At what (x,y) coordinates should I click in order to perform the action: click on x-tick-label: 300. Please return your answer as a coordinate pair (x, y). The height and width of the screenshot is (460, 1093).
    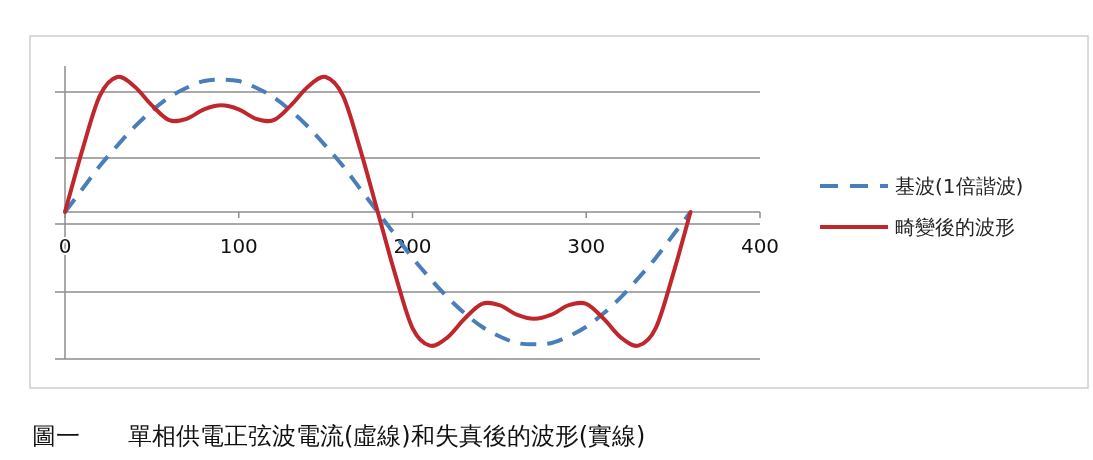
    Looking at the image, I should click on (586, 246).